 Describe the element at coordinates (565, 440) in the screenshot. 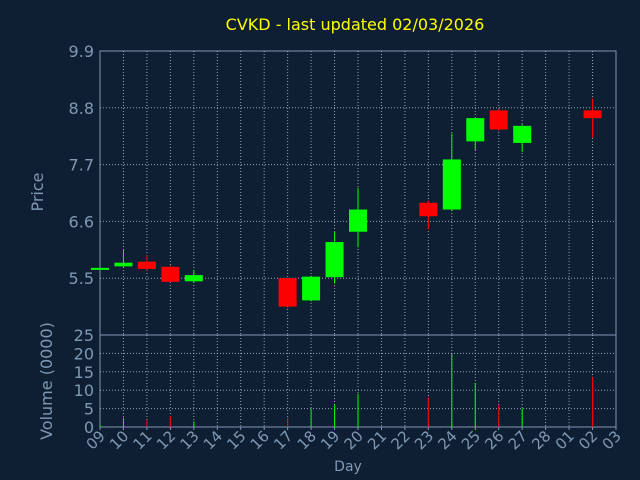

I see `x-tick-label: 01` at that location.